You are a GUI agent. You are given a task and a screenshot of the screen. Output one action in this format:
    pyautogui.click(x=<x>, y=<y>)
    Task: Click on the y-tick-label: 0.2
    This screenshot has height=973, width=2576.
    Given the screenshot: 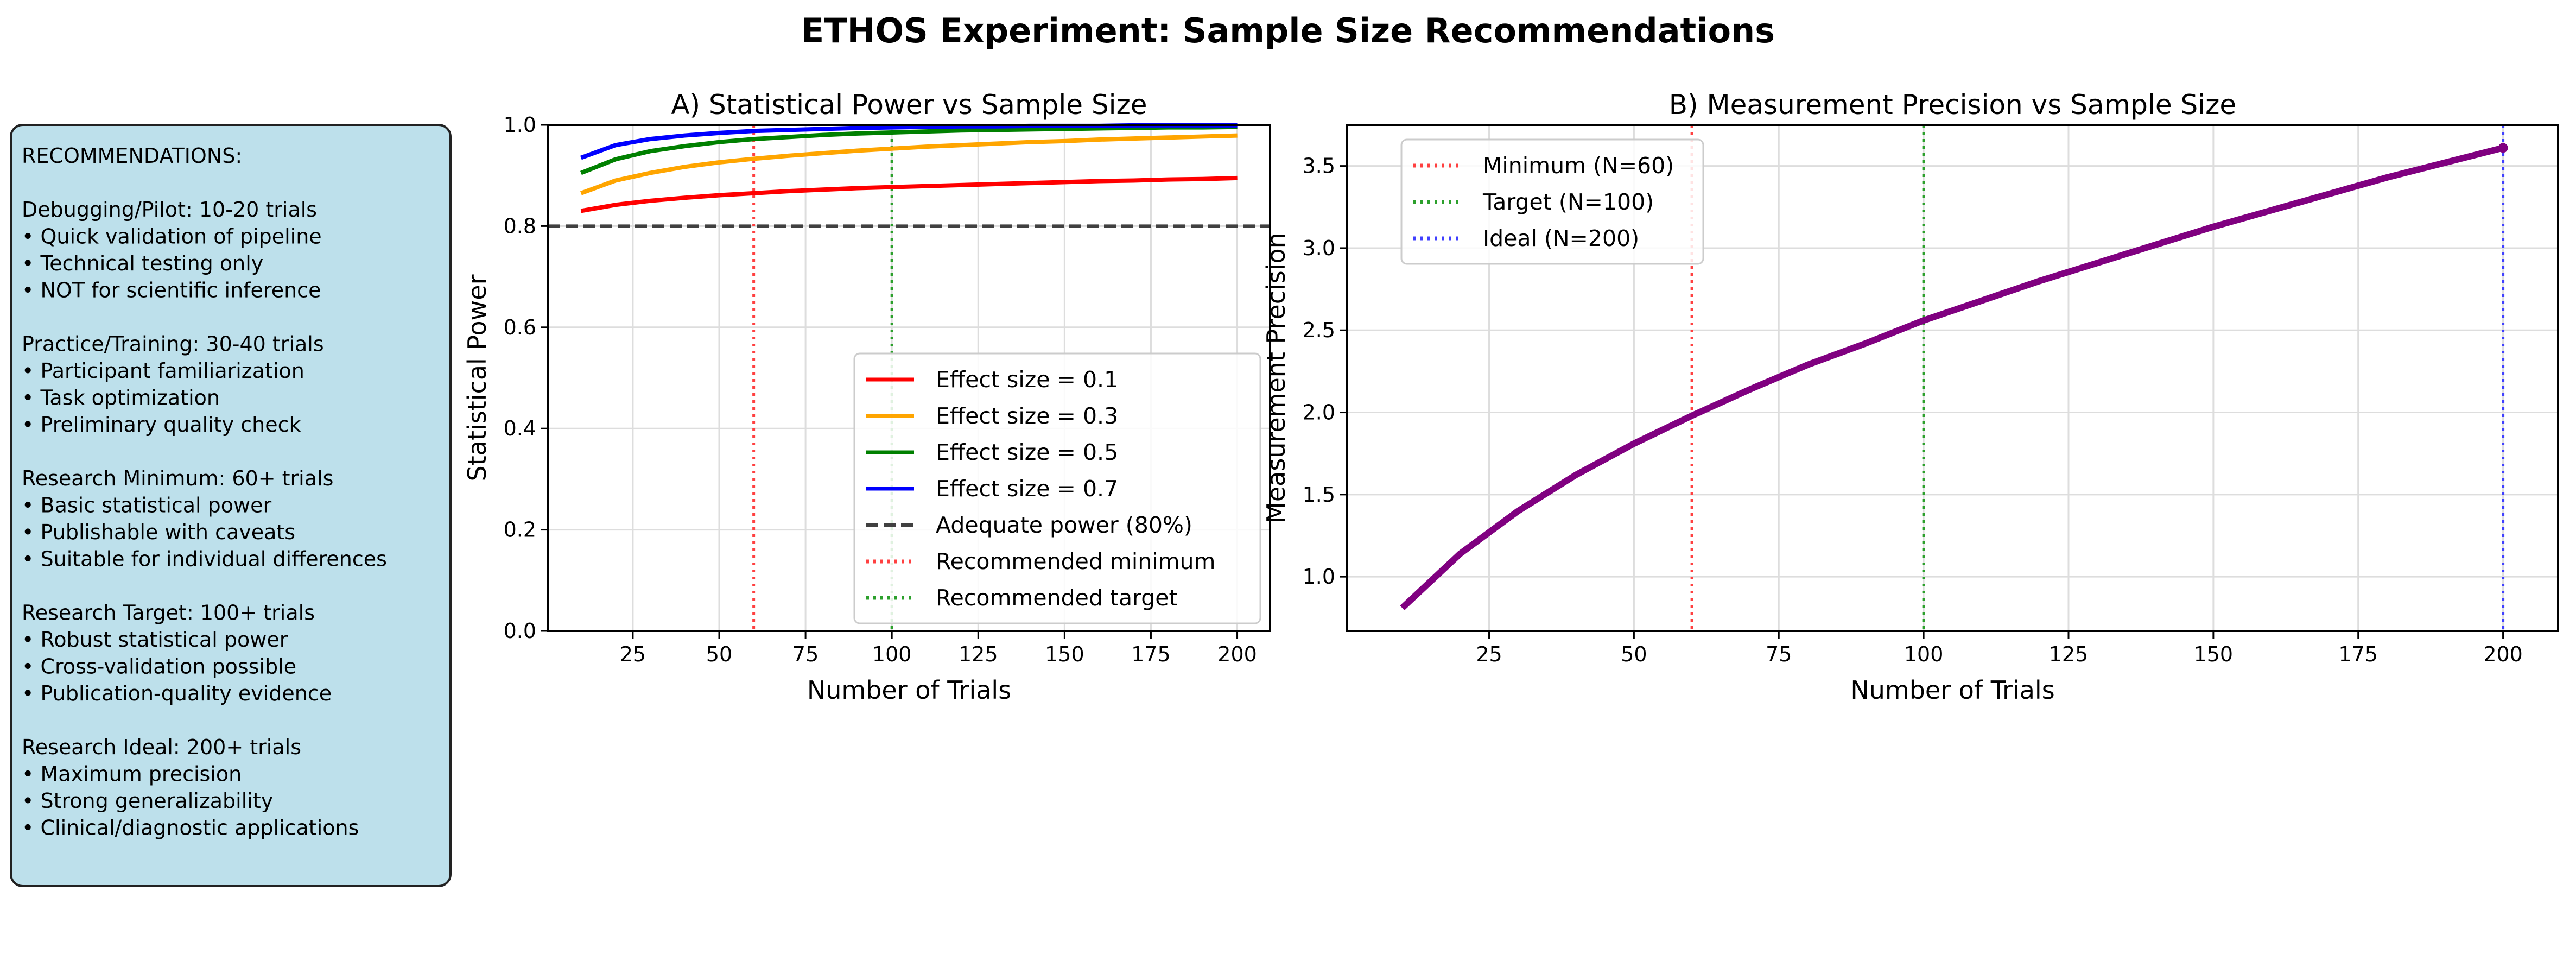 What is the action you would take?
    pyautogui.click(x=520, y=530)
    